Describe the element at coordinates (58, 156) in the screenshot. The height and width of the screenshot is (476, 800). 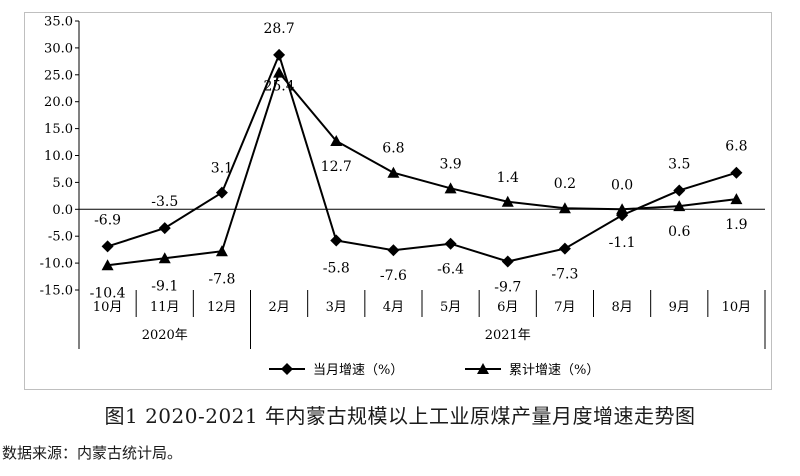
I see `y-tick-label: 10.0` at that location.